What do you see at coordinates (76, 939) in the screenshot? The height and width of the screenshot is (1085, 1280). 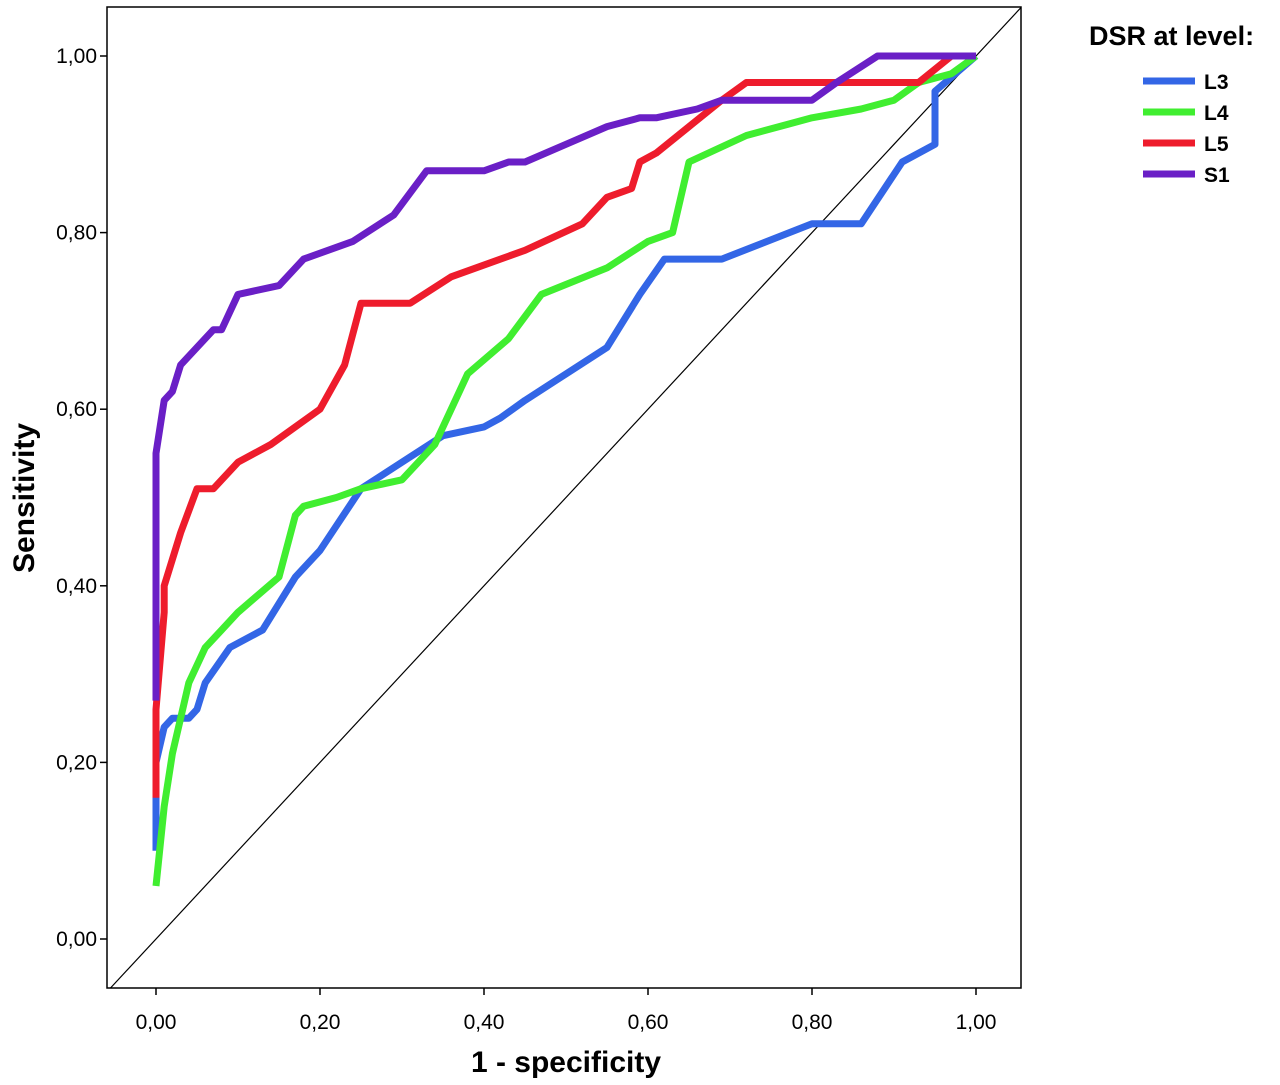 I see `y-tick-label: 0,00` at bounding box center [76, 939].